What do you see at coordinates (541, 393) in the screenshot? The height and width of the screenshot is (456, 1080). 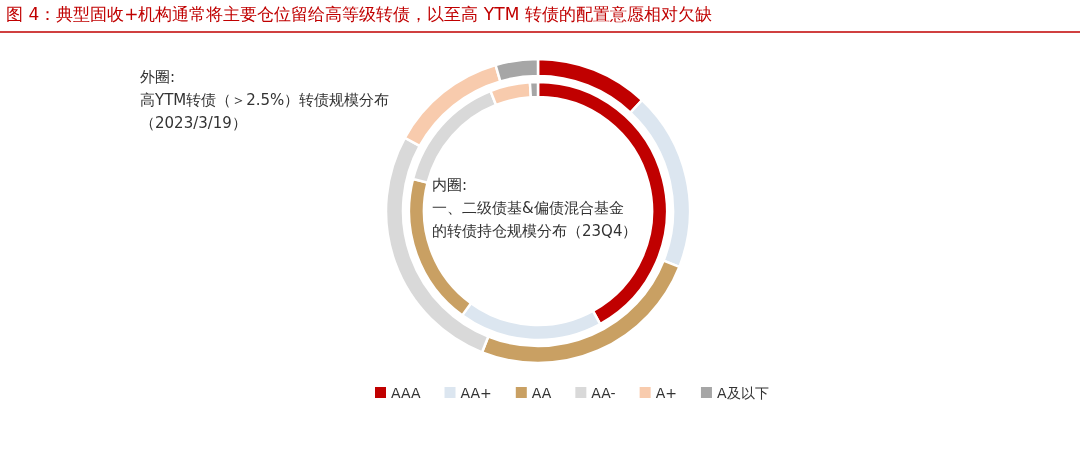 I see `legend-label: AA` at bounding box center [541, 393].